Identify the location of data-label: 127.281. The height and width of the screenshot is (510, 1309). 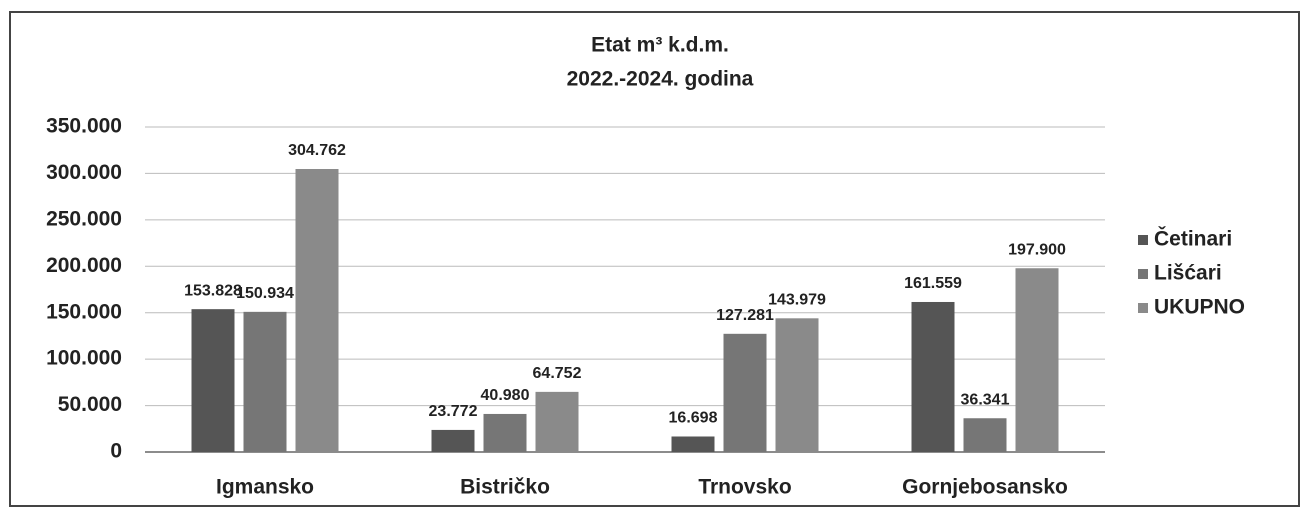
(745, 315).